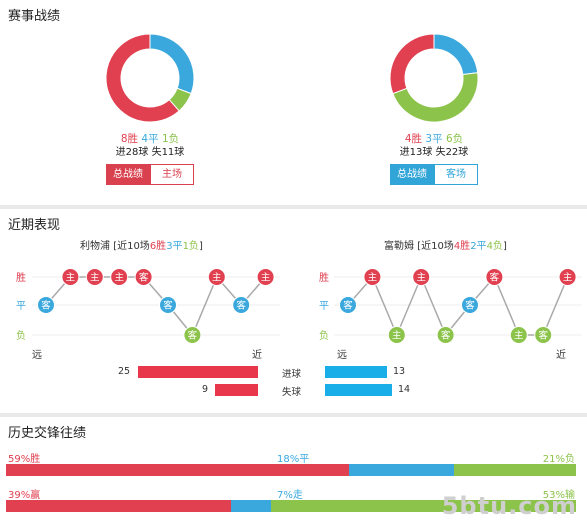  I want to click on away-form-header: 富勒姆 [近10场4胜2平4负], so click(445, 244).